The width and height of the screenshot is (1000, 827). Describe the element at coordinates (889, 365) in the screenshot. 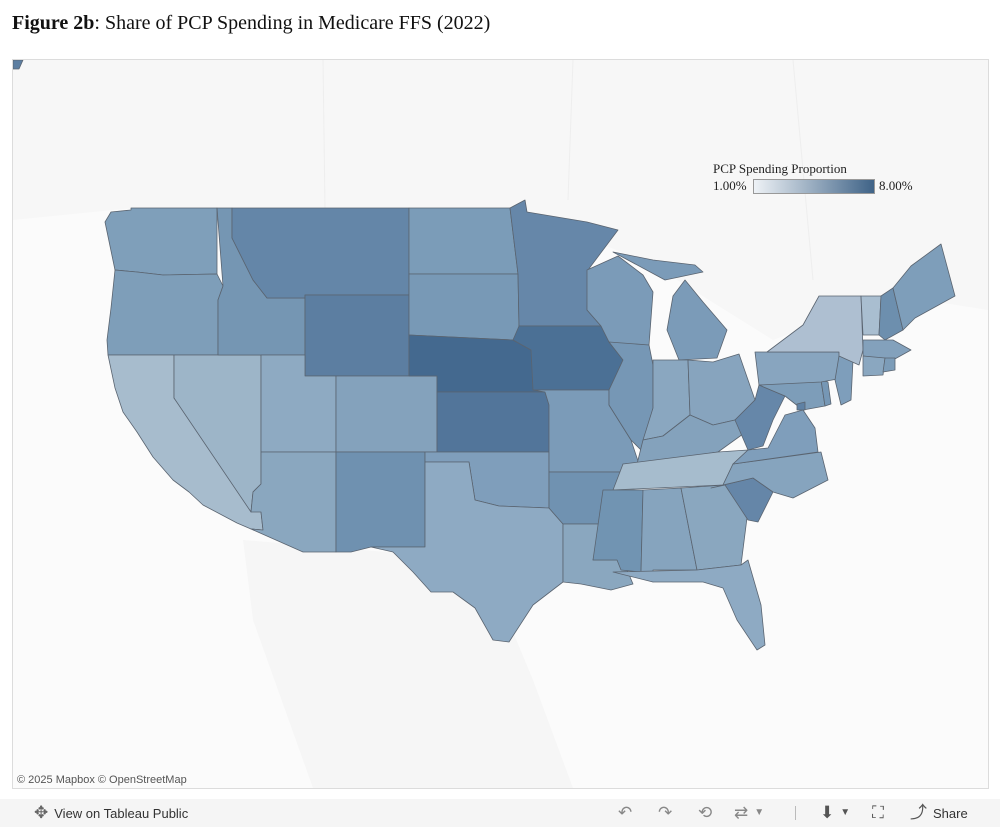

I see `state-RI` at that location.